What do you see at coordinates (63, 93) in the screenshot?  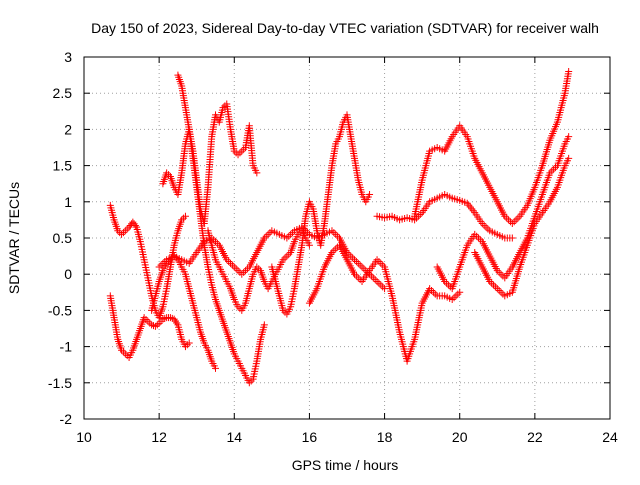 I see `y-tick-label: 2.5` at bounding box center [63, 93].